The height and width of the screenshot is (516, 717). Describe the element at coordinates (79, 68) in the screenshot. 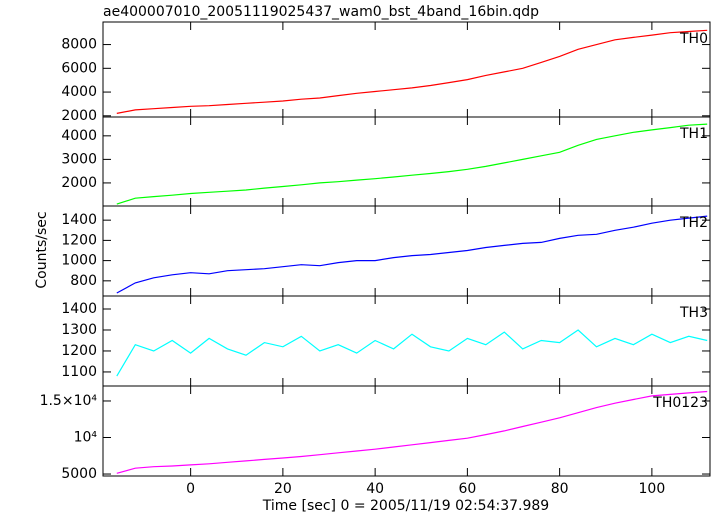

I see `y-tick-label: 6000` at that location.